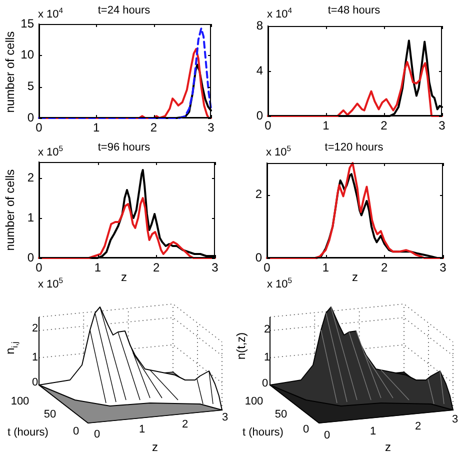 This screenshot has width=462, height=455. What do you see at coordinates (241, 346) in the screenshot?
I see `text: n(t,z)` at bounding box center [241, 346].